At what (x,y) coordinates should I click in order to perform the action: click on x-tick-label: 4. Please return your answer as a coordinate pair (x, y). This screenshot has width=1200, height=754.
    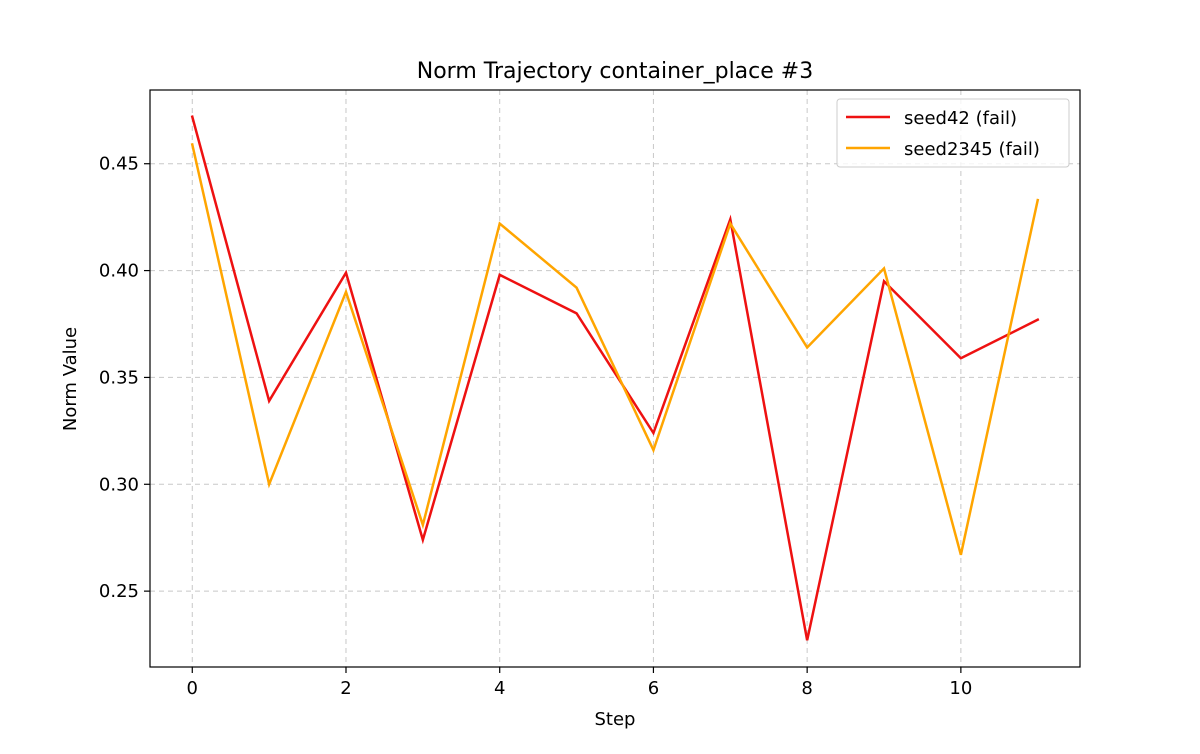
    Looking at the image, I should click on (499, 688).